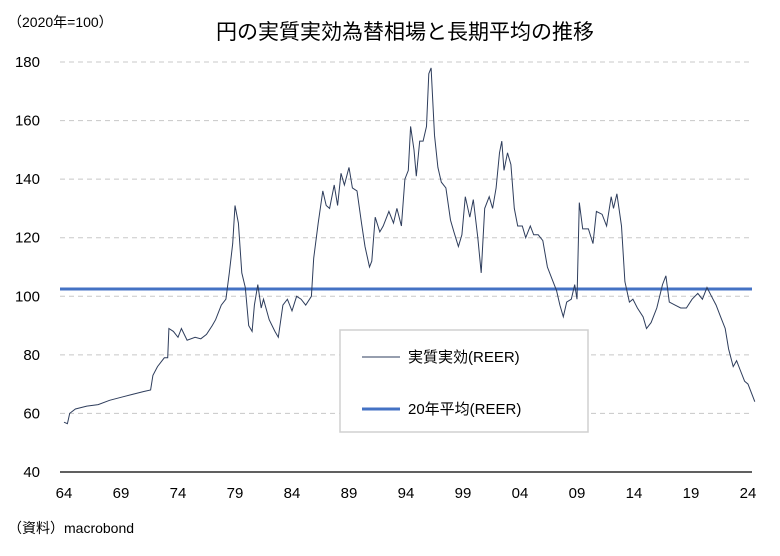 The height and width of the screenshot is (556, 780). What do you see at coordinates (31, 472) in the screenshot?
I see `y-tick-label: 40` at bounding box center [31, 472].